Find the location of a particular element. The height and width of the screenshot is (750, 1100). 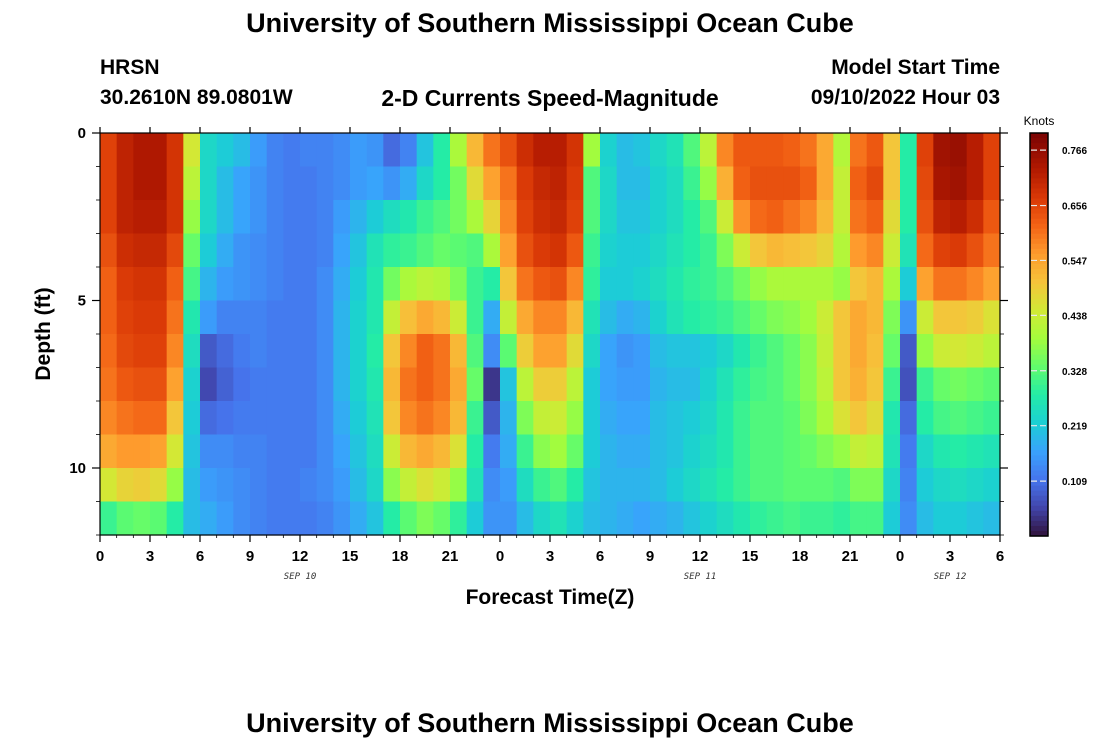

colorbar-tick-label: 0.219 is located at coordinates (1074, 427).